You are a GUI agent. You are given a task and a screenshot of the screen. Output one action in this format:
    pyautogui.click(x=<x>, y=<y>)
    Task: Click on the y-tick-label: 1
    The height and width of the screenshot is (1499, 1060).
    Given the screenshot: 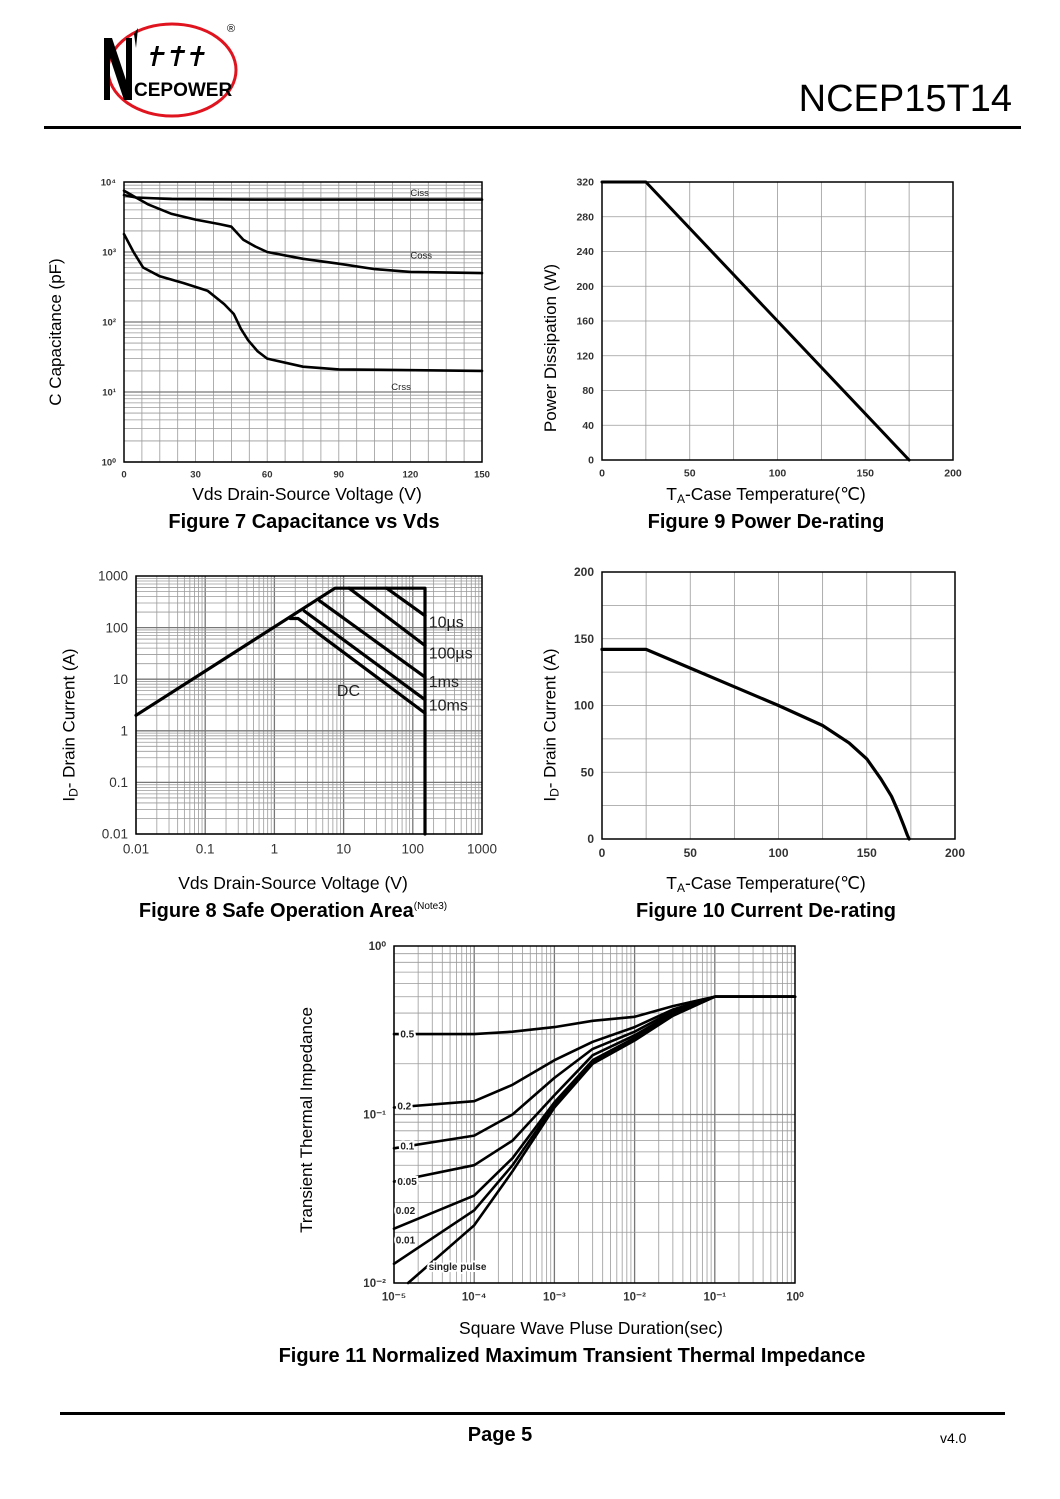 What is the action you would take?
    pyautogui.click(x=124, y=731)
    